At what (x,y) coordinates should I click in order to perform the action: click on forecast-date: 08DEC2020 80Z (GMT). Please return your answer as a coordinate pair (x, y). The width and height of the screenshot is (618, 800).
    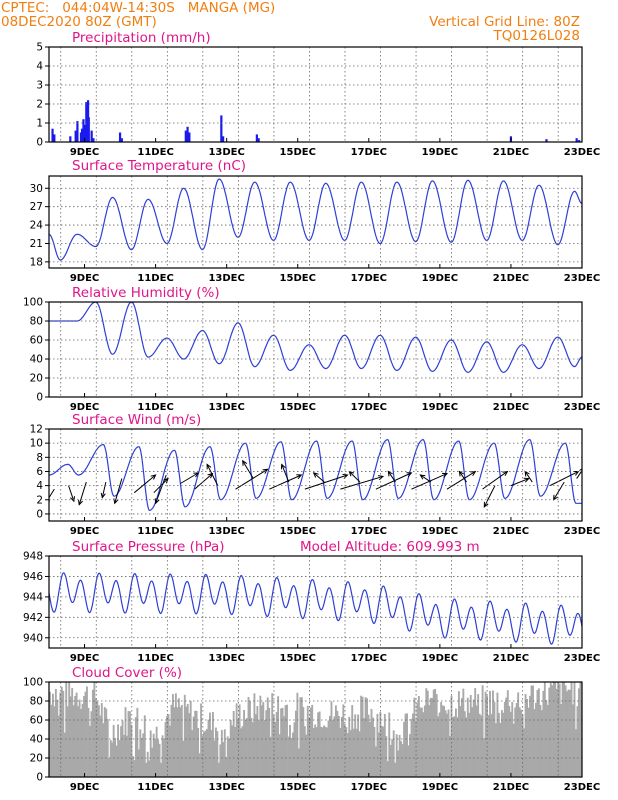
    Looking at the image, I should click on (79, 22).